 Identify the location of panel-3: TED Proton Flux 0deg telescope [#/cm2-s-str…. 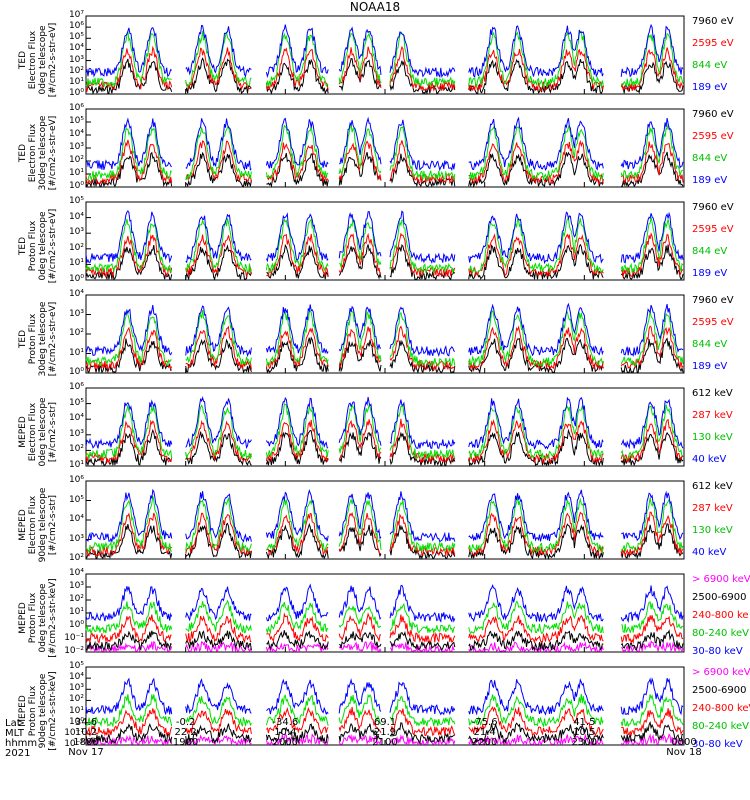
(375, 244).